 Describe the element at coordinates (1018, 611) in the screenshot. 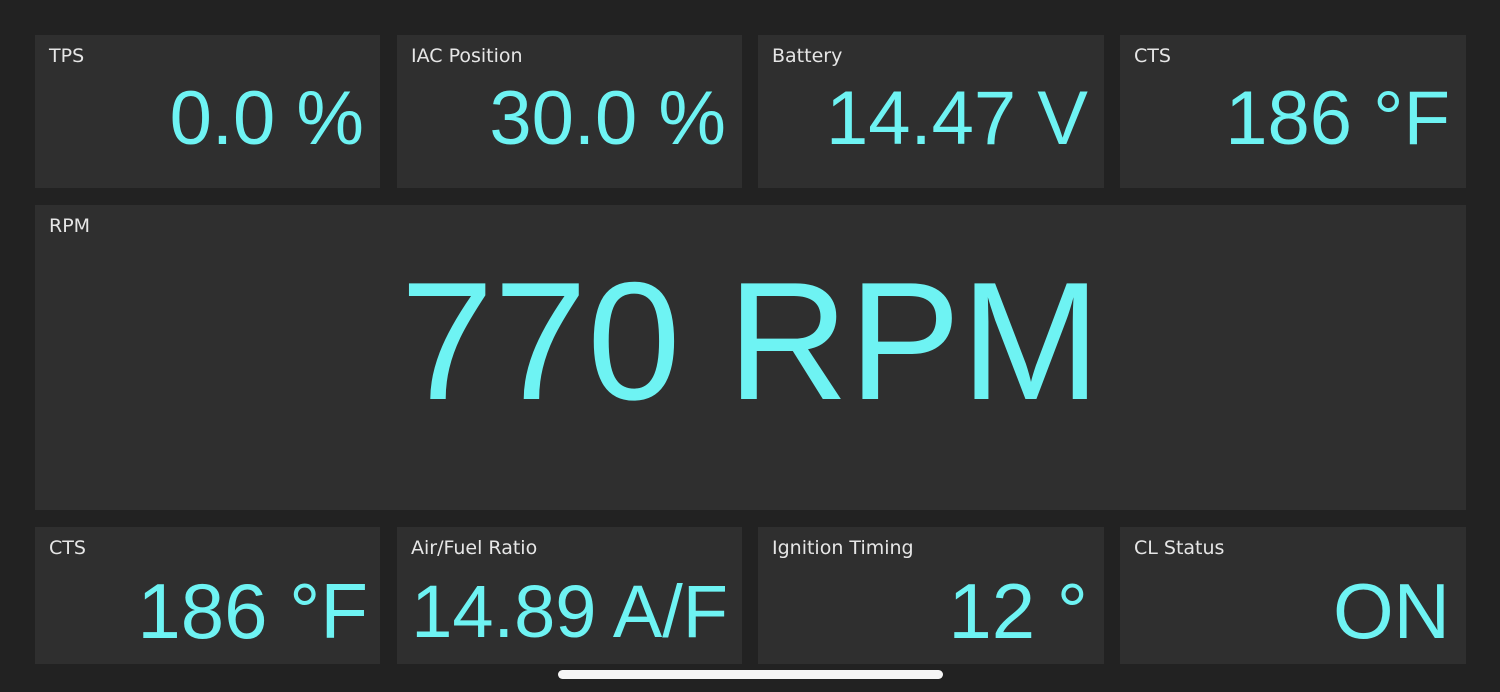

I see `gauge-value: 12 °` at that location.